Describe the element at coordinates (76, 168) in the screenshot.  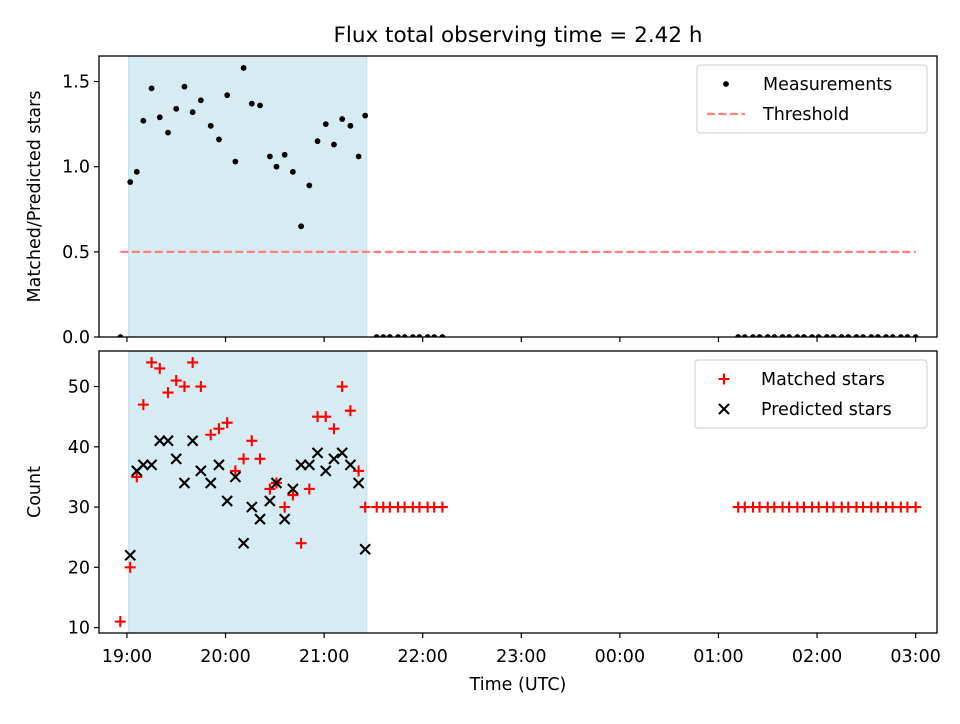
I see `y-tick-label: 1.0` at that location.